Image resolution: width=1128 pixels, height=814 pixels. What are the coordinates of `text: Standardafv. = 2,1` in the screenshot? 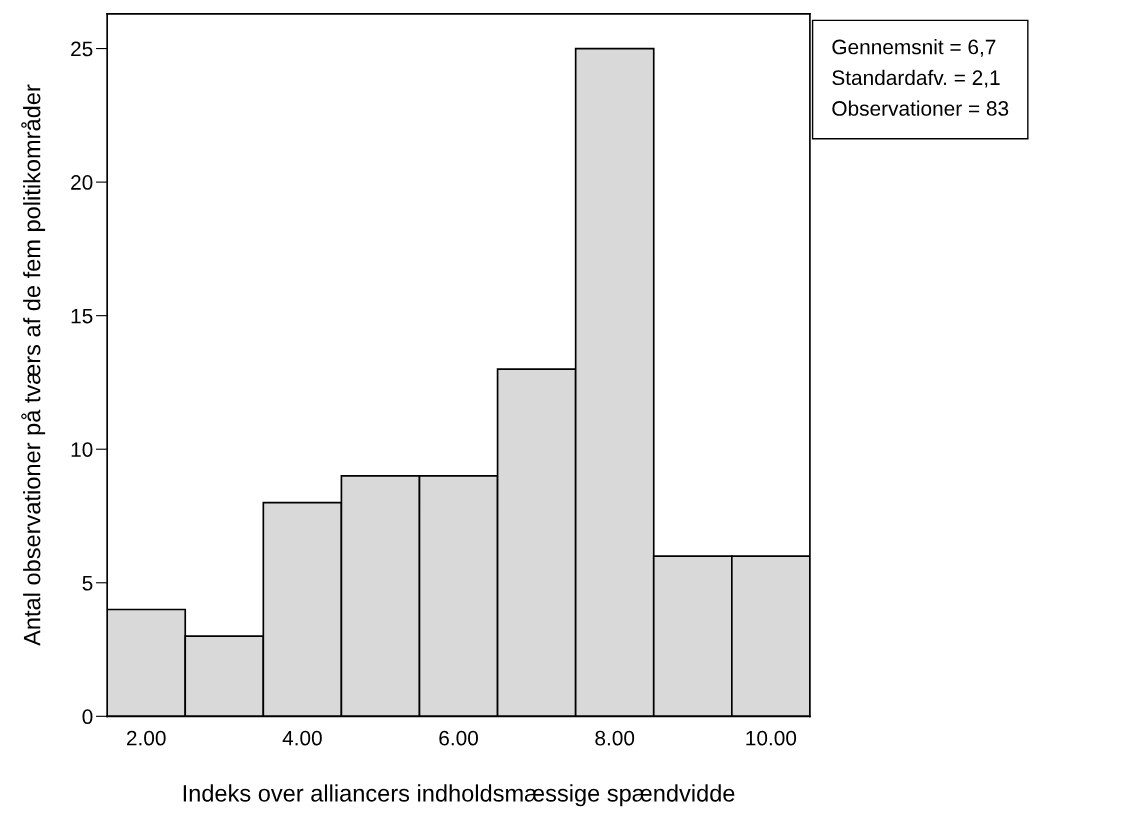 It's located at (916, 78).